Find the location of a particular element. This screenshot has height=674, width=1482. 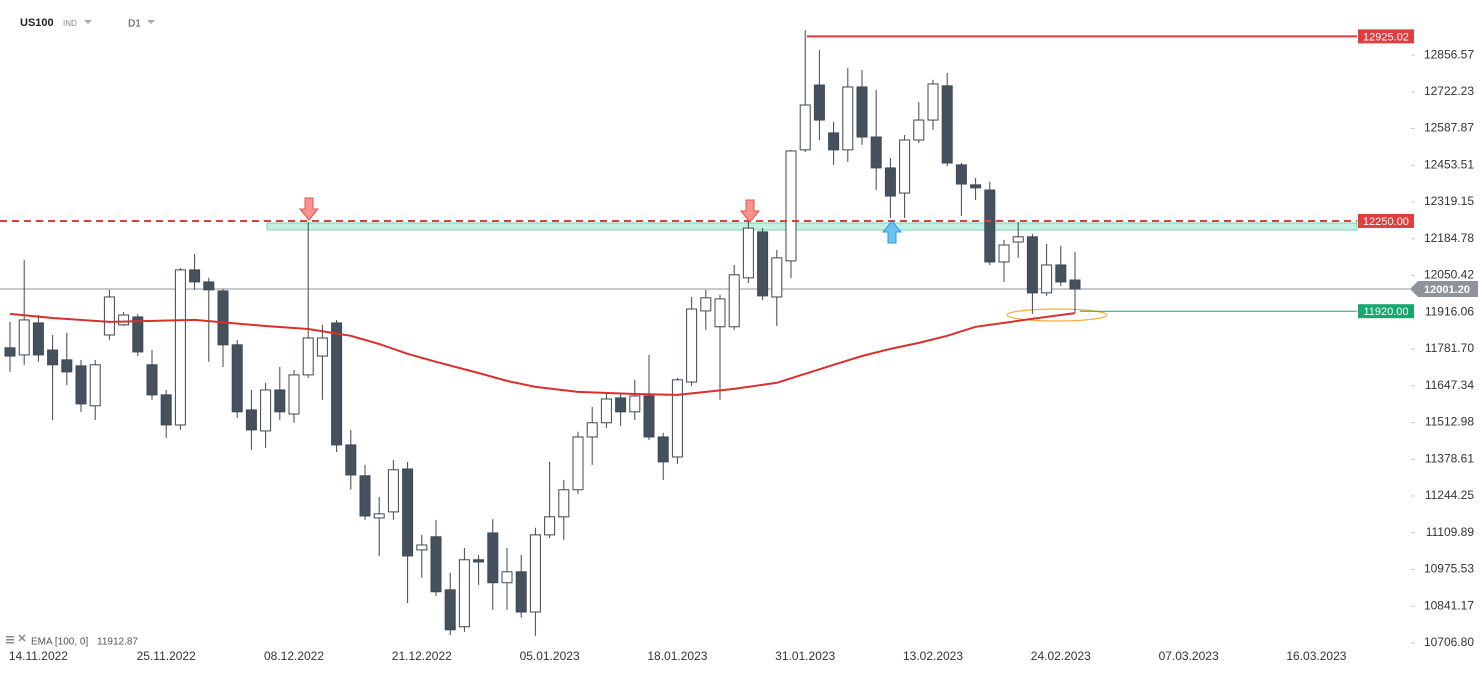

x-tick-label: 25.11.2022 is located at coordinates (166, 656).